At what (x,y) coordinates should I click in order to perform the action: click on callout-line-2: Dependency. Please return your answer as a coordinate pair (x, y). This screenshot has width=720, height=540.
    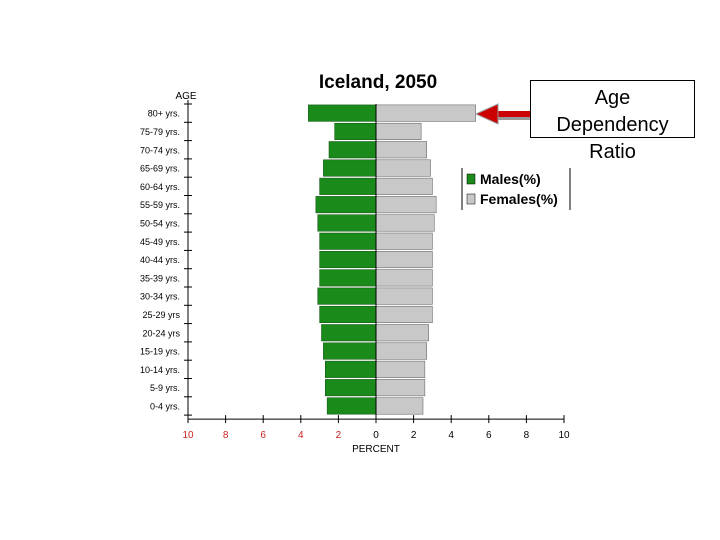
    Looking at the image, I should click on (612, 125).